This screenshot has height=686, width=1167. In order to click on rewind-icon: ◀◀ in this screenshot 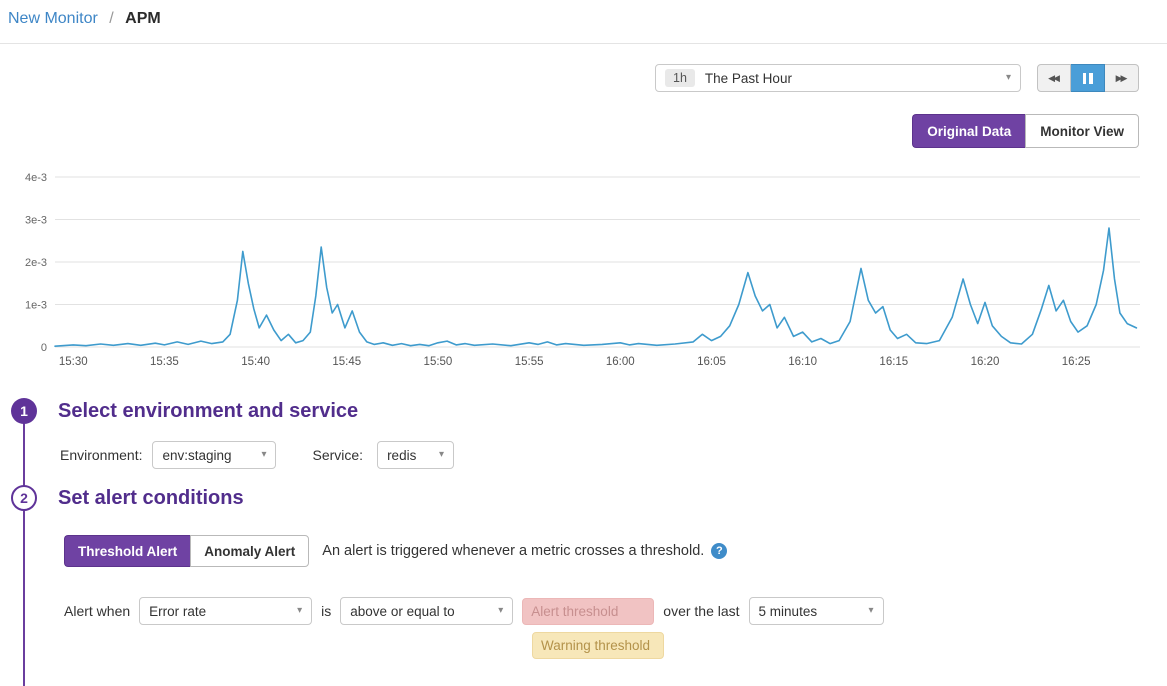, I will do `click(1054, 77)`.